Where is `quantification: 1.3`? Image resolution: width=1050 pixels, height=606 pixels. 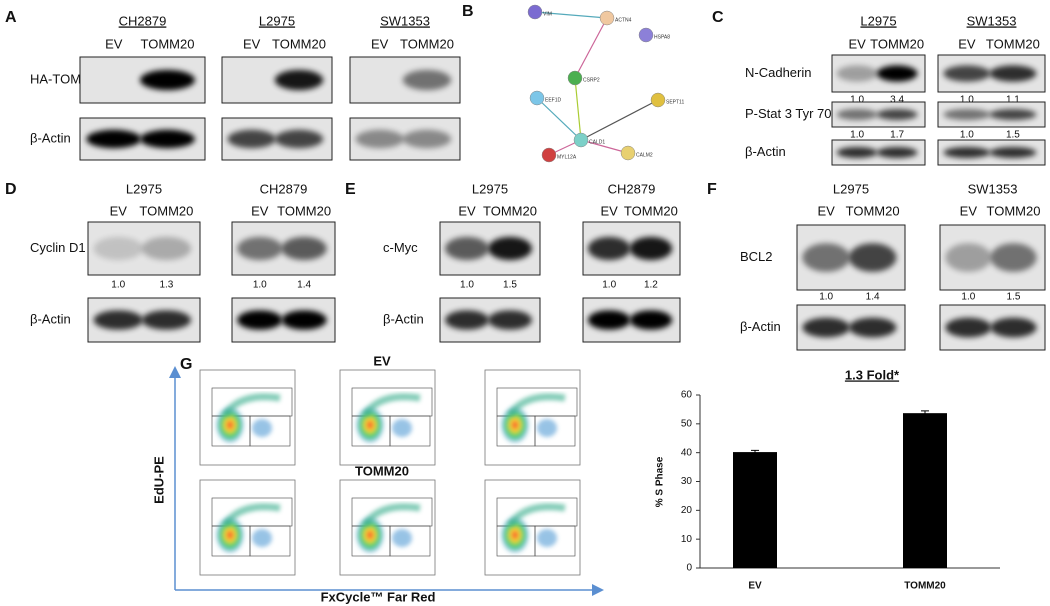
quantification: 1.3 is located at coordinates (166, 285).